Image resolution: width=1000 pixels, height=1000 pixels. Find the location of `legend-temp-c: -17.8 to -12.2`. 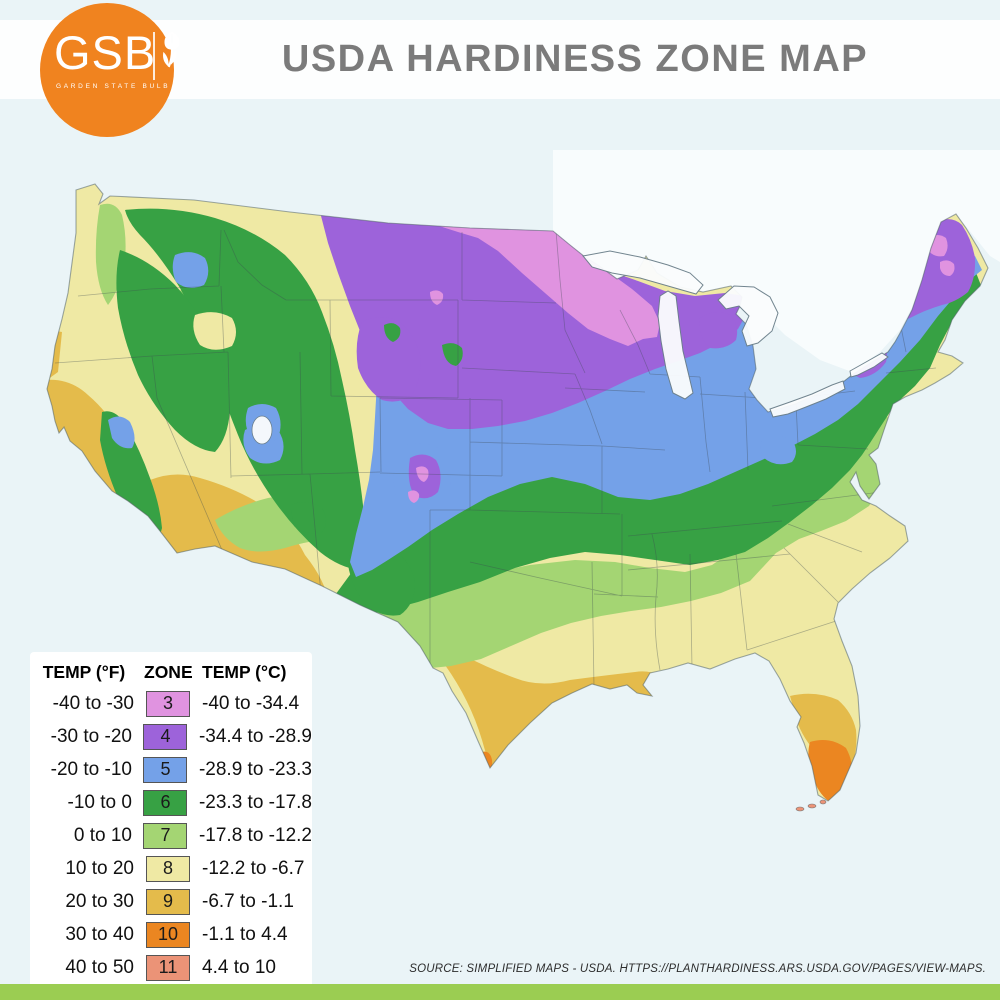

legend-temp-c: -17.8 to -12.2 is located at coordinates (255, 835).